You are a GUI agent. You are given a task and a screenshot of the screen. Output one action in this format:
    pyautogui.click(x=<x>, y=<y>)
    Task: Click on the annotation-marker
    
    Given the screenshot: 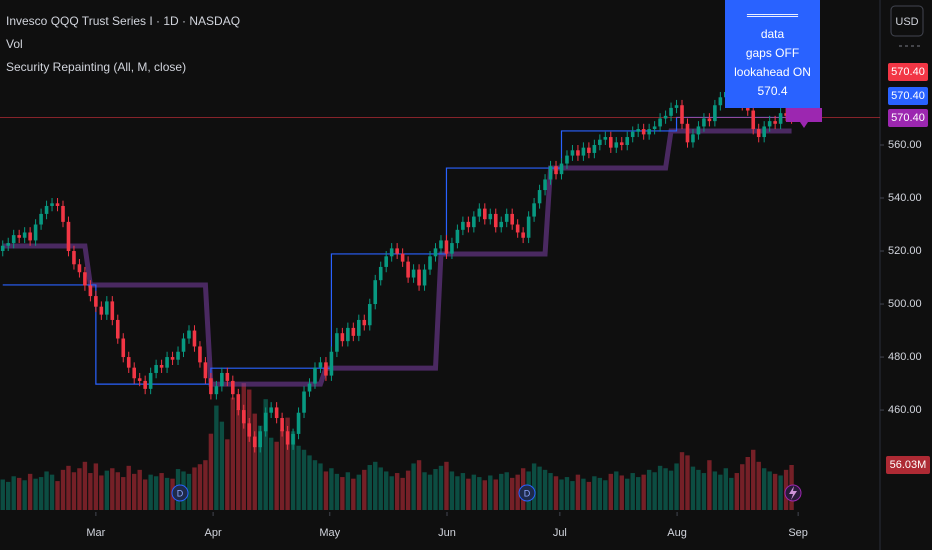 What is the action you would take?
    pyautogui.click(x=804, y=118)
    